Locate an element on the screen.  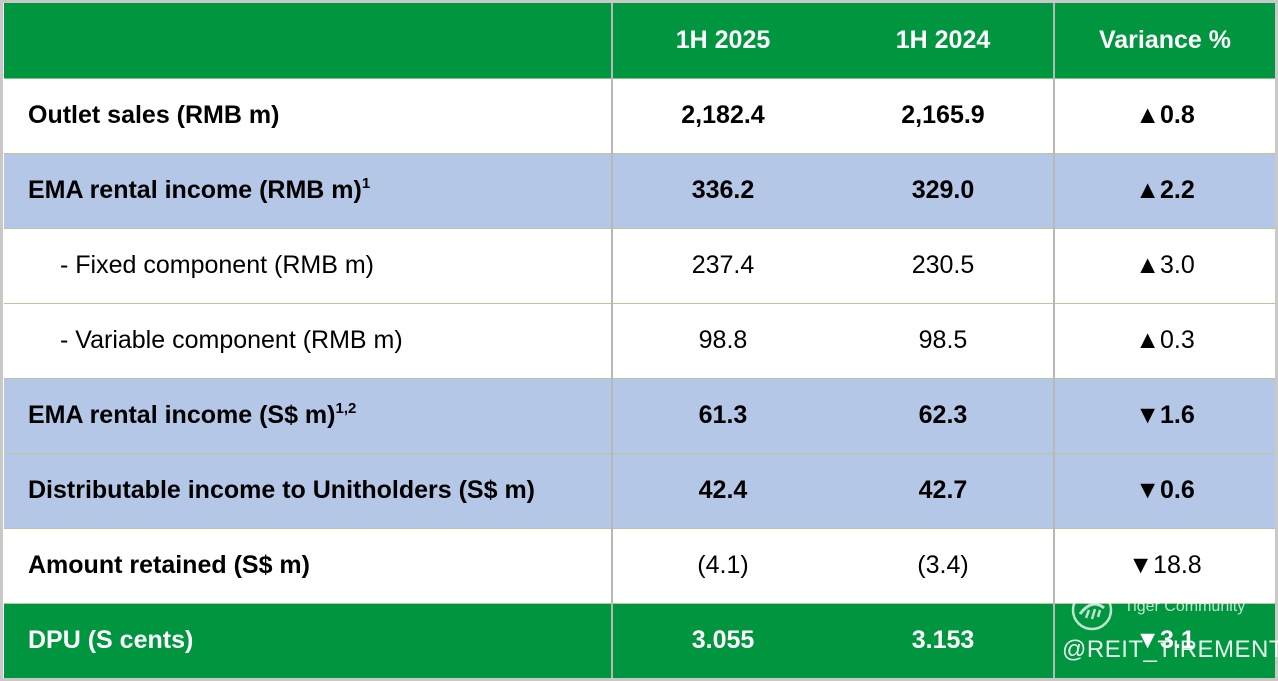
value-1h-2024: 62.3 is located at coordinates (943, 416).